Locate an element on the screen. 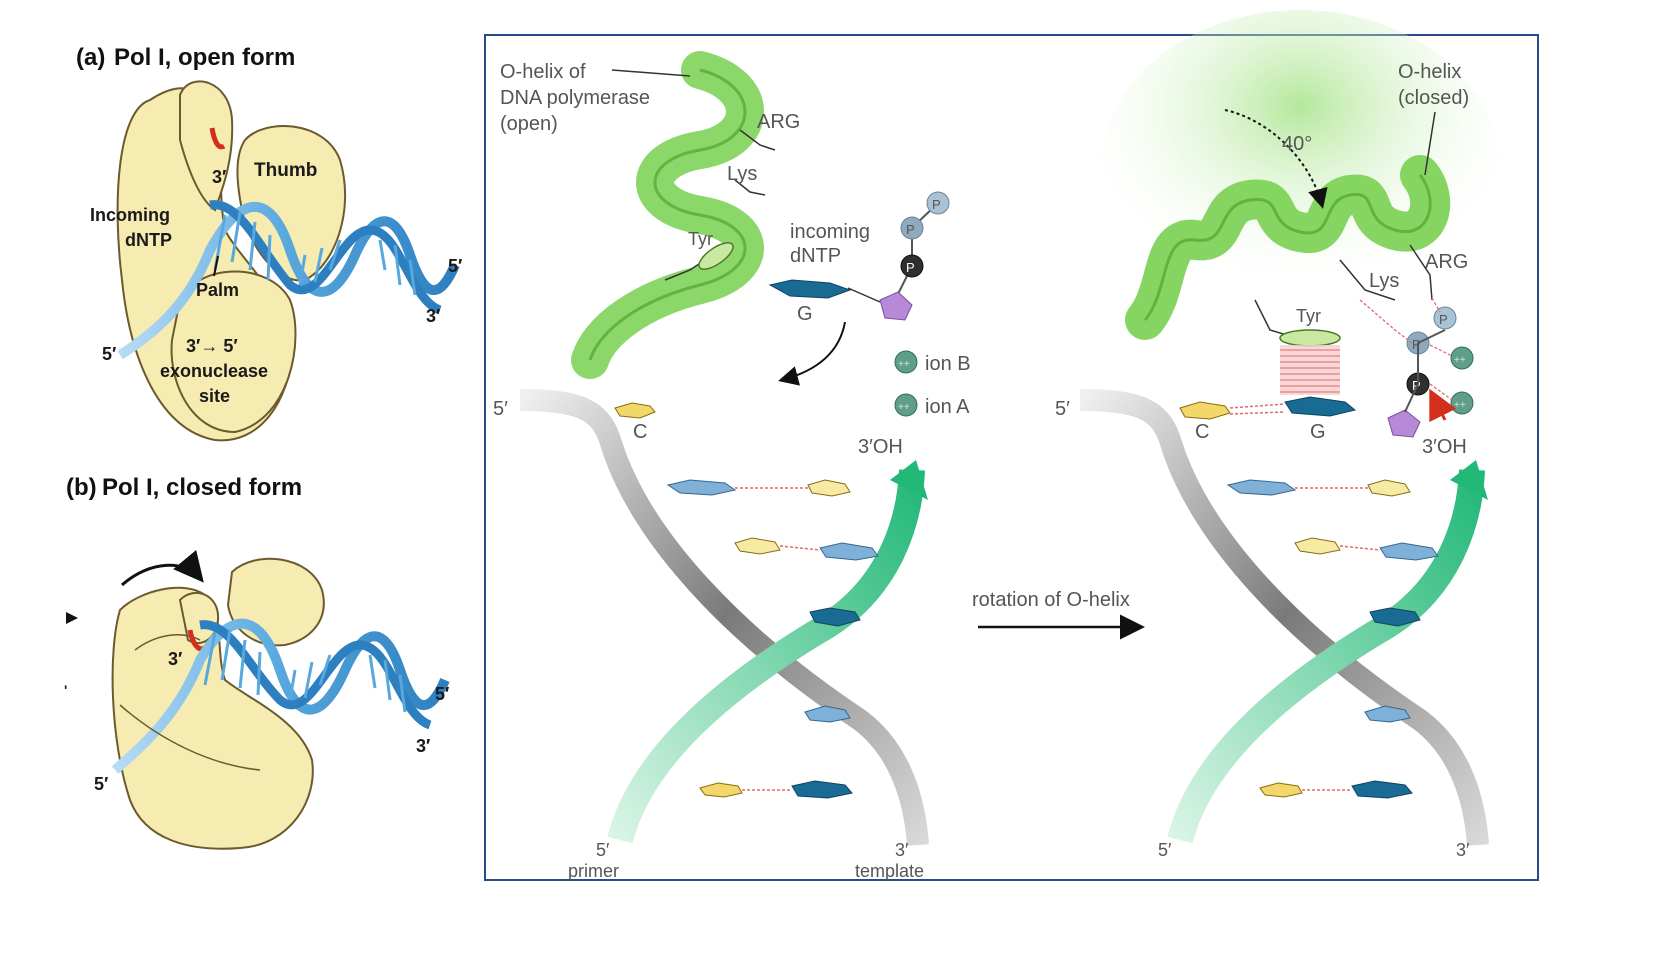 The height and width of the screenshot is (963, 1658). base-g-closed is located at coordinates (1320, 406).